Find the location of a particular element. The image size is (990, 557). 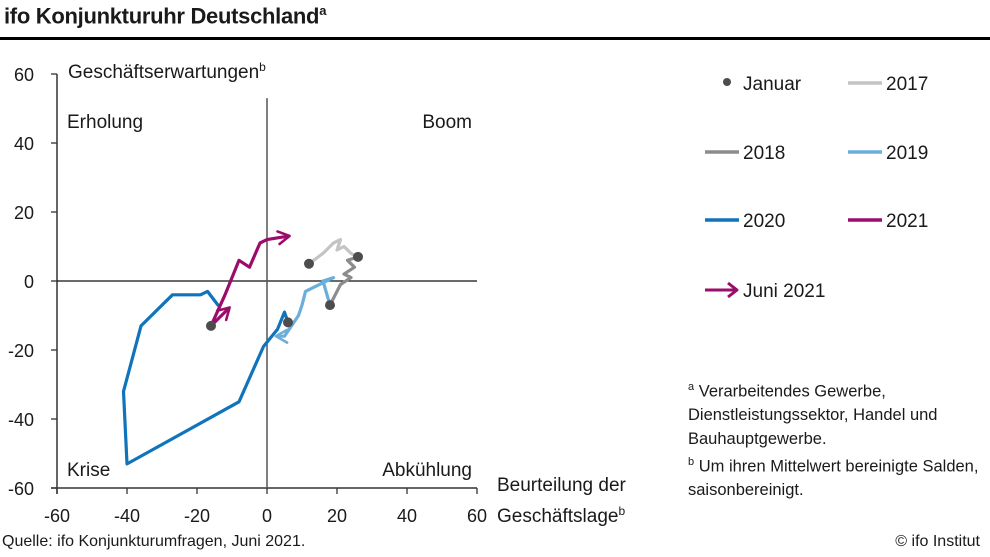

legend-dot-icon is located at coordinates (727, 82).